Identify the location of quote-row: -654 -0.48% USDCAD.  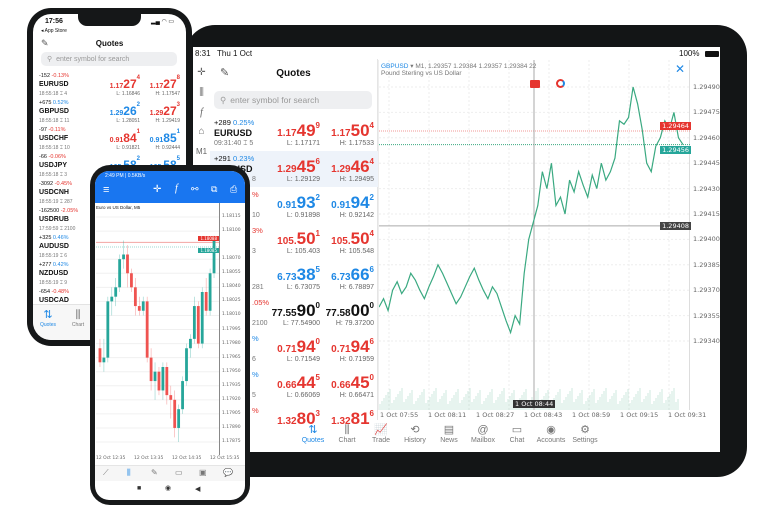
(109, 301).